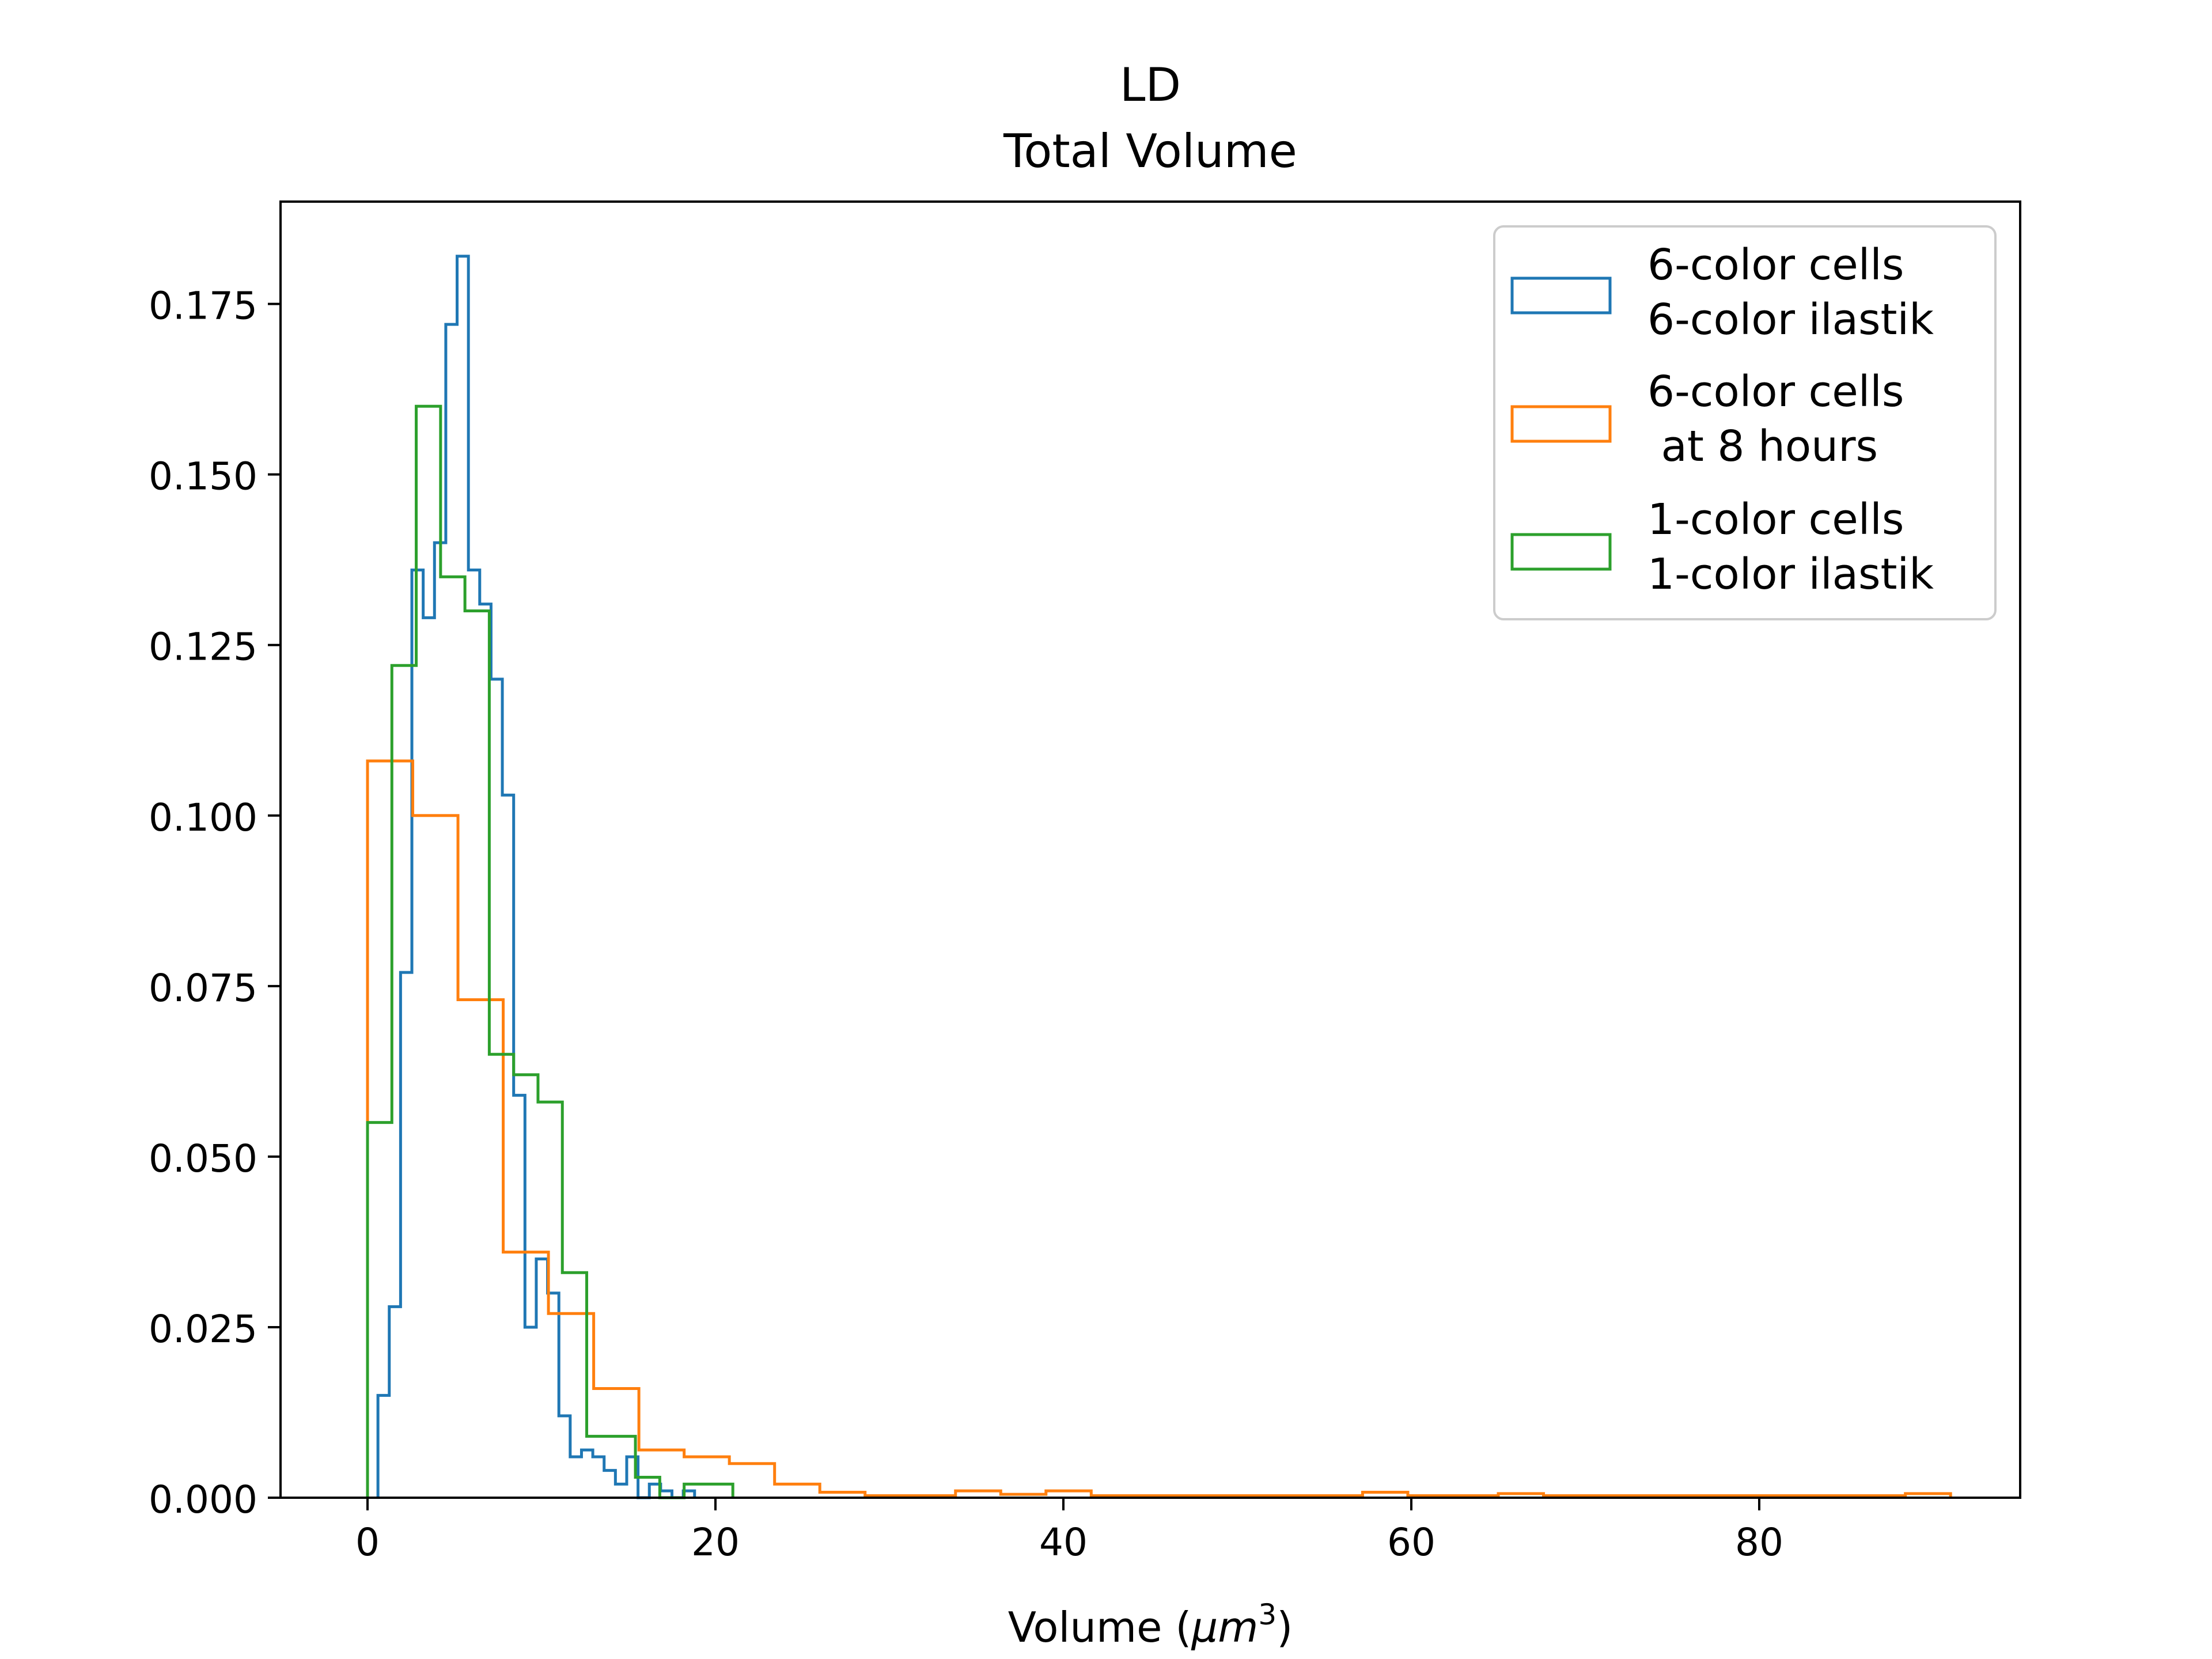 This screenshot has width=2212, height=1659. I want to click on x-axis-ticks: 0 20 40 60 80, so click(1069, 1531).